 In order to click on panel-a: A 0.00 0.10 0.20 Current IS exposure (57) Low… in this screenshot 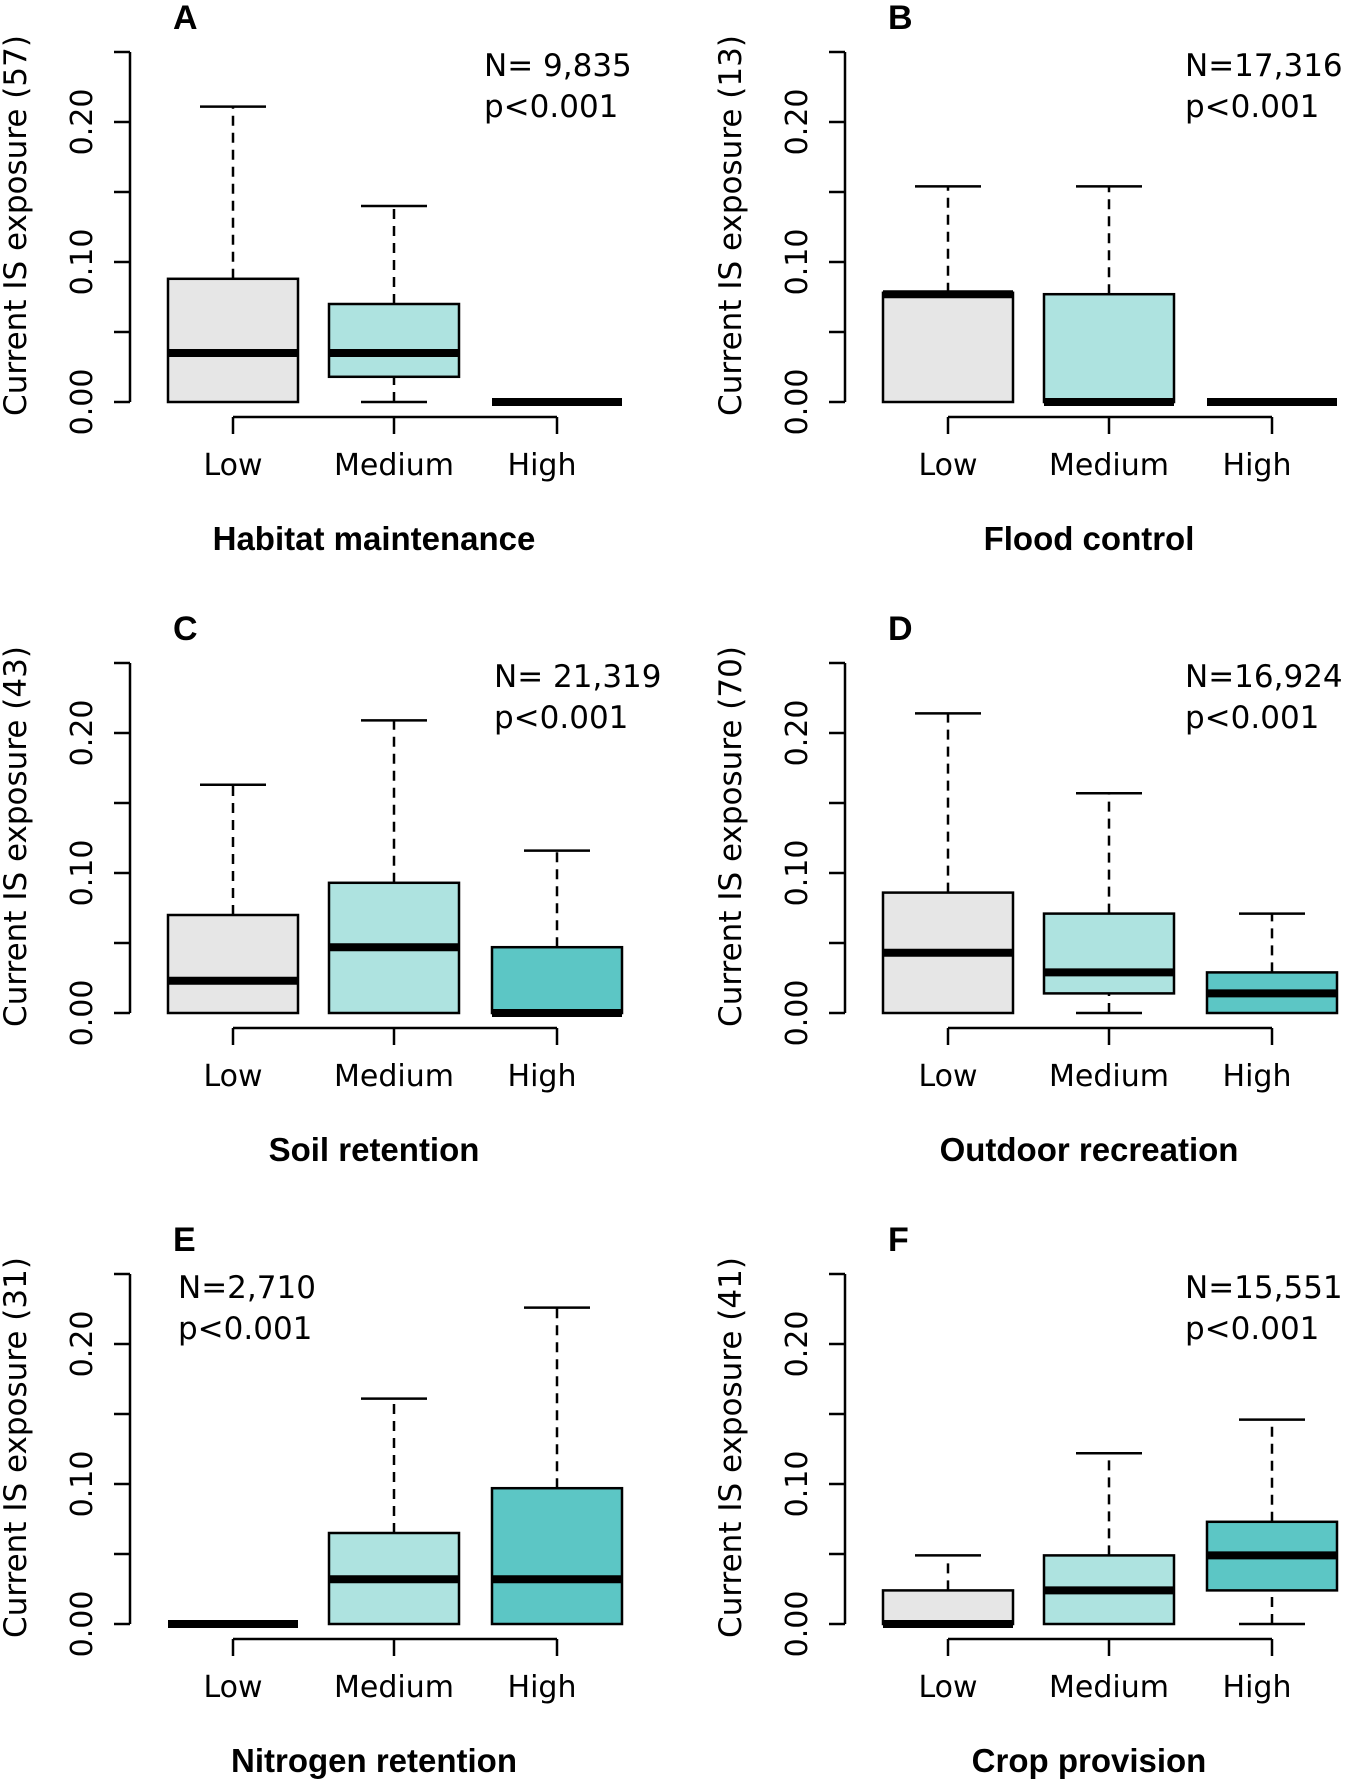, I will do `click(316, 278)`.